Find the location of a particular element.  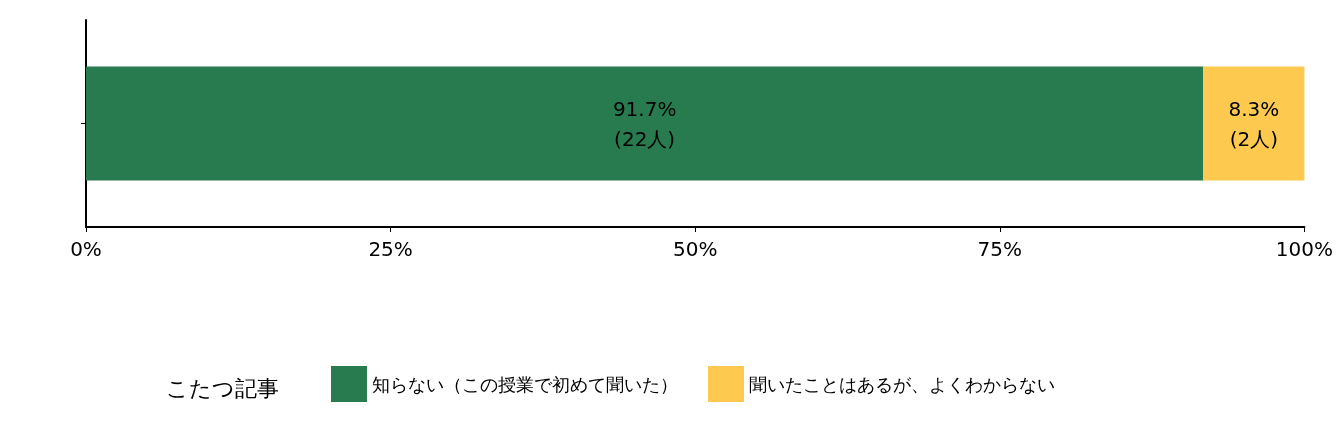

x-tick-label: 75% is located at coordinates (1000, 249).